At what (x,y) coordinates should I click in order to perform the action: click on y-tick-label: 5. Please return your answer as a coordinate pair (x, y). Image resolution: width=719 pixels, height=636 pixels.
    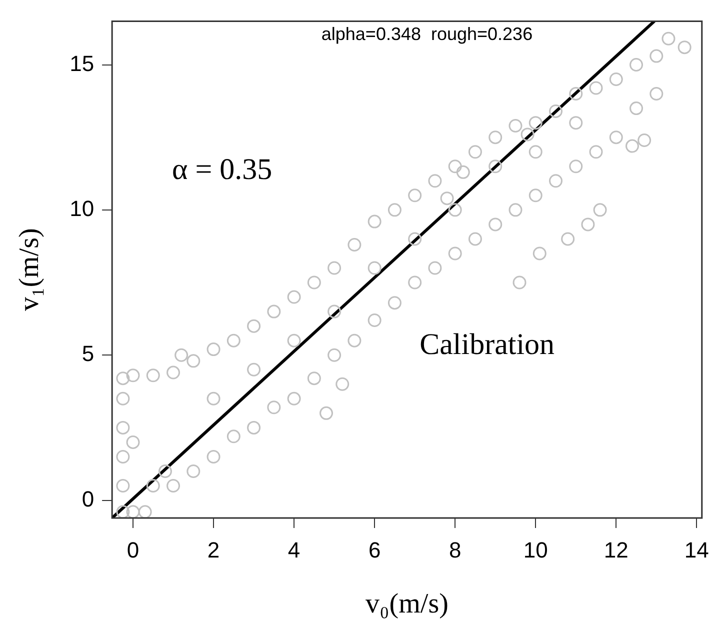
    Looking at the image, I should click on (88, 353).